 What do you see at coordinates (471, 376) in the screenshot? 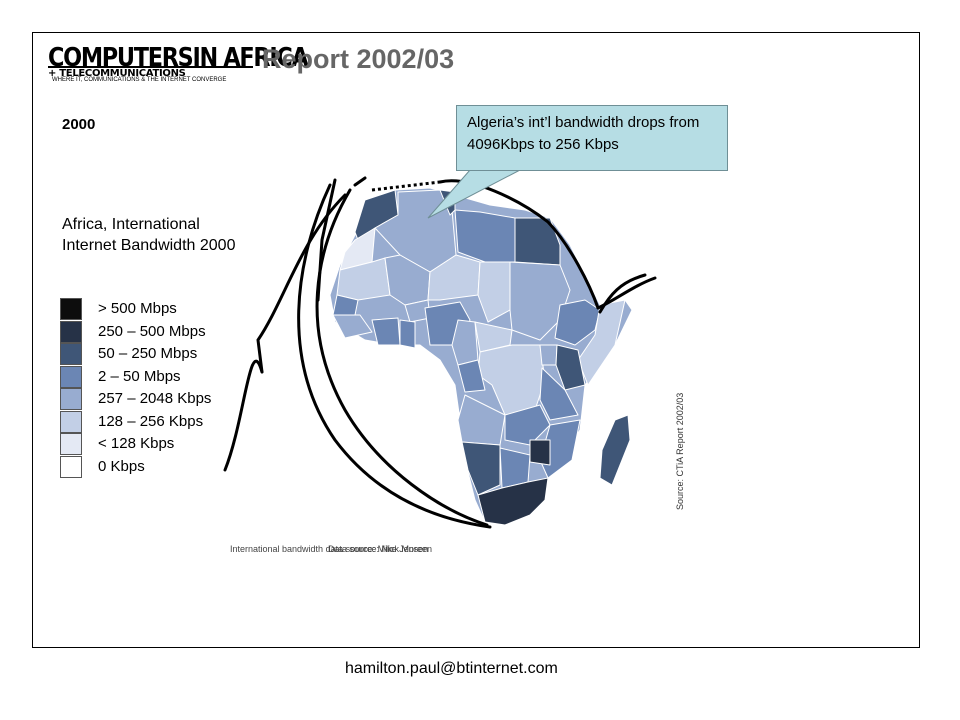
I see `country-gabon-congo` at bounding box center [471, 376].